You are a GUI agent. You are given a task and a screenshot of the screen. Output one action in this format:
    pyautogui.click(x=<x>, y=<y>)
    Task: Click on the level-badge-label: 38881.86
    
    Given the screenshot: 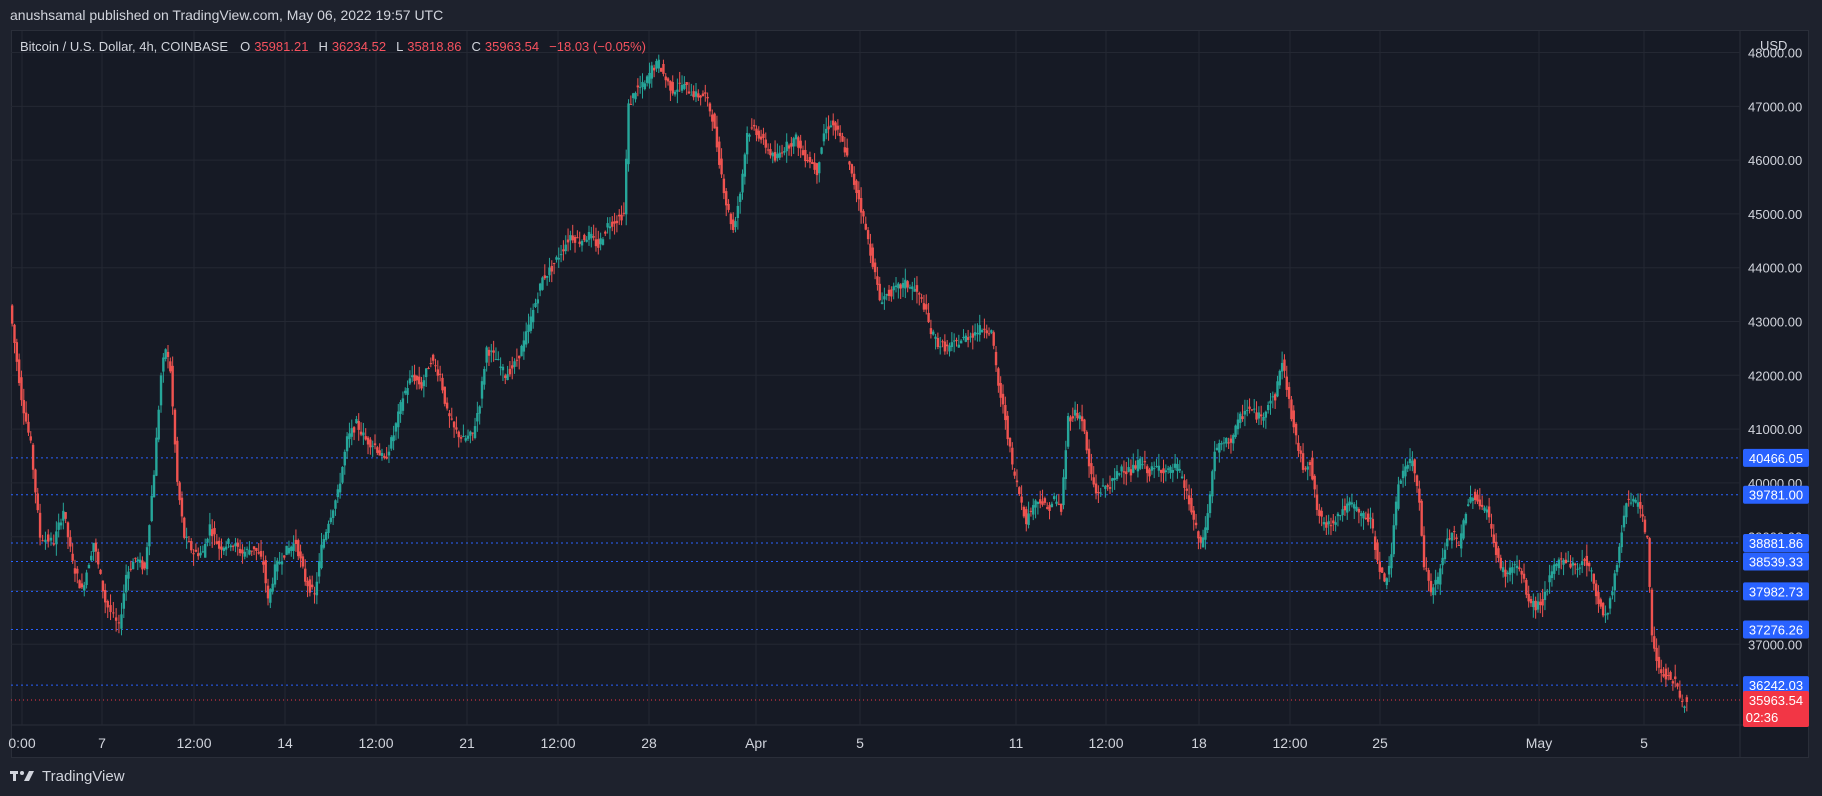 What is the action you would take?
    pyautogui.click(x=1776, y=543)
    